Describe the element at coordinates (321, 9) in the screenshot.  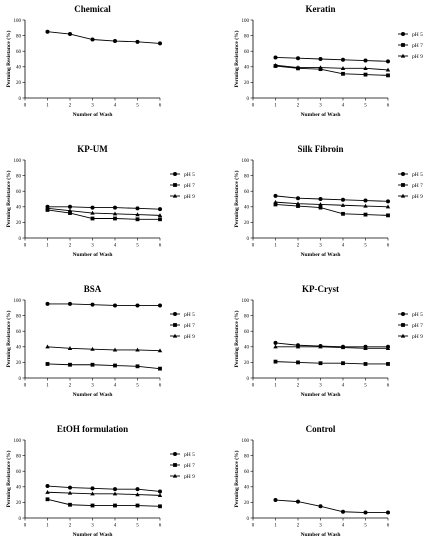
I see `chart-title: Keratin` at that location.